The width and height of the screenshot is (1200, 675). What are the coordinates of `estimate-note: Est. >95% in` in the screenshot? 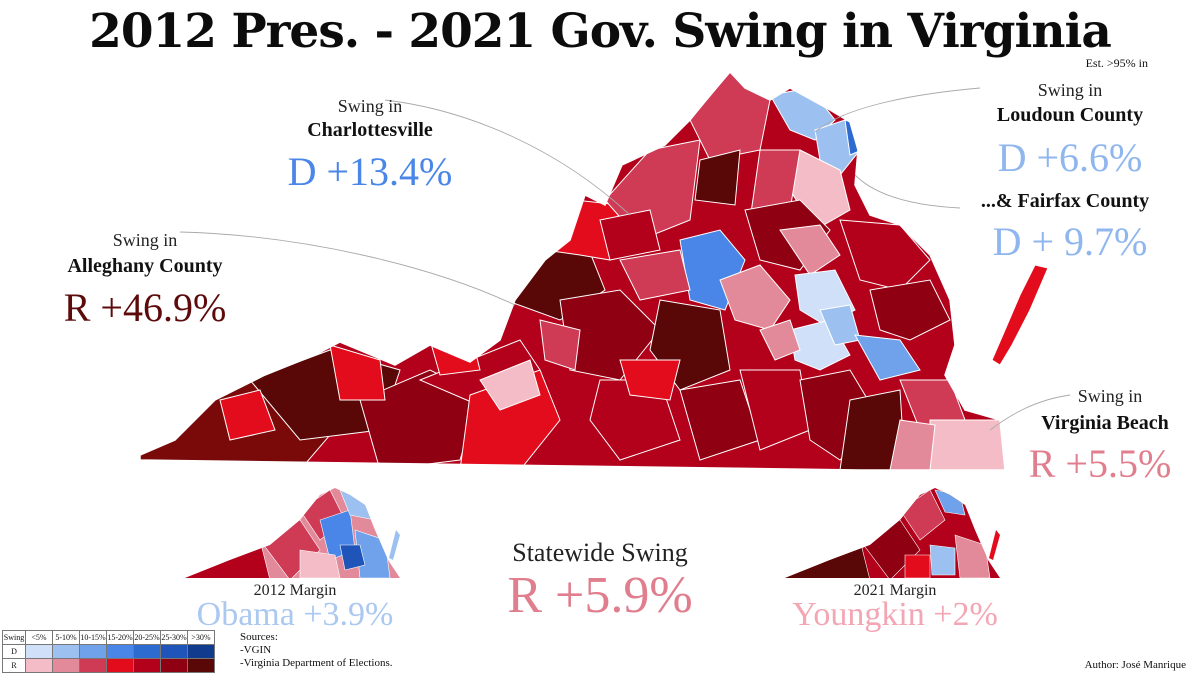 It's located at (1116, 63).